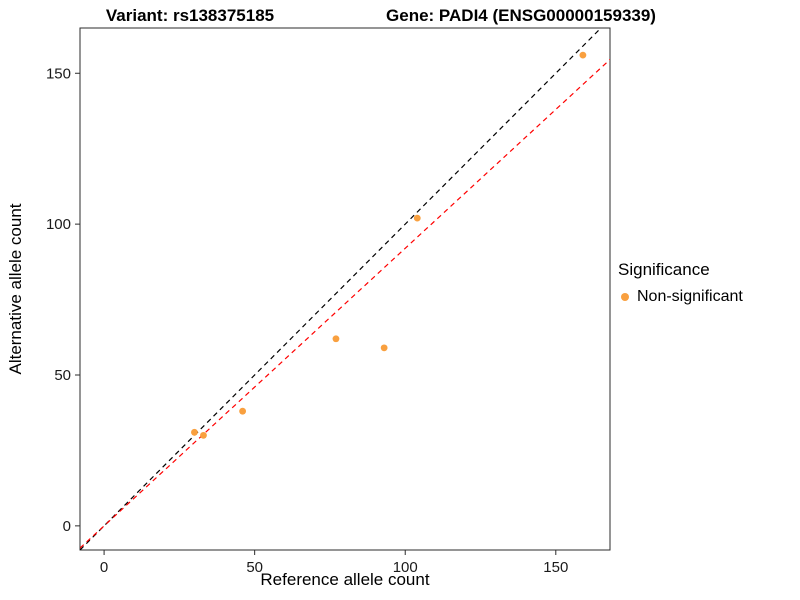 The height and width of the screenshot is (600, 800). What do you see at coordinates (104, 567) in the screenshot?
I see `x-tick-label: 0` at bounding box center [104, 567].